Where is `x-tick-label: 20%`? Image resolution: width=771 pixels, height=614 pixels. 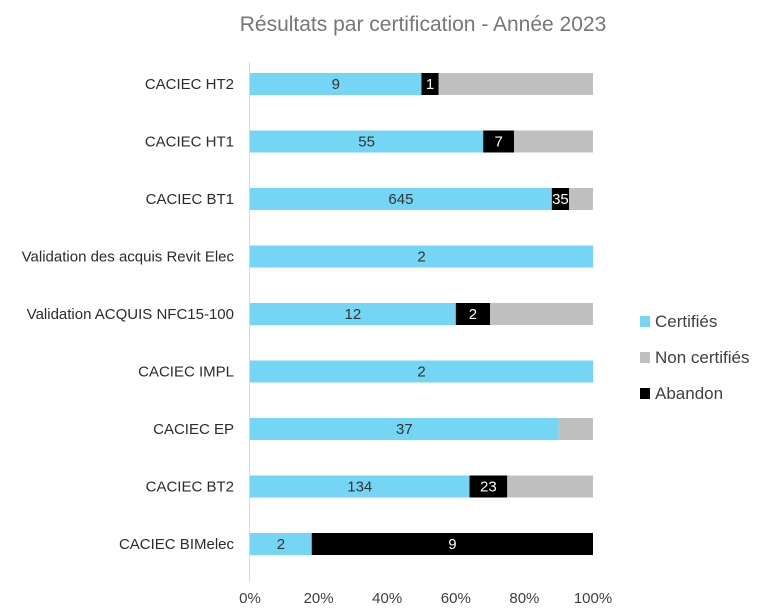
x-tick-label: 20% is located at coordinates (319, 598).